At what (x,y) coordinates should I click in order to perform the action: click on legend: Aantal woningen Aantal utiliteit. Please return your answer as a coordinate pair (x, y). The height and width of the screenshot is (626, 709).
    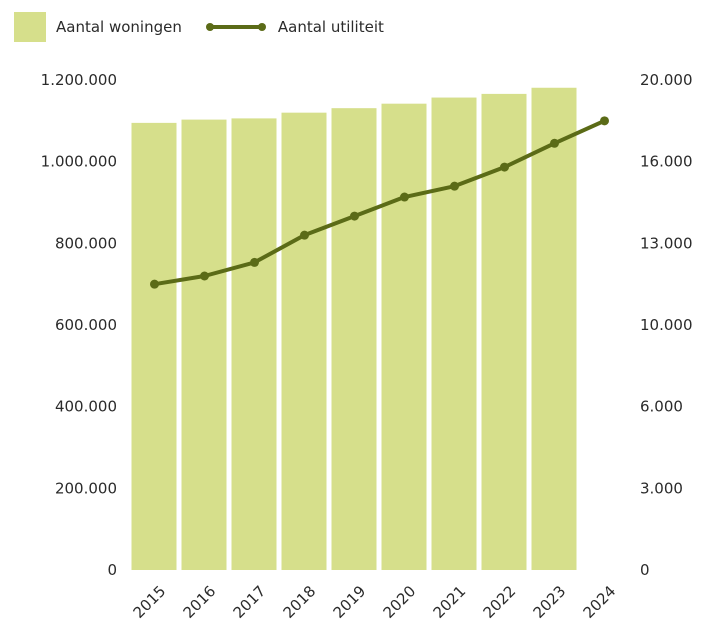
    Looking at the image, I should click on (211, 27).